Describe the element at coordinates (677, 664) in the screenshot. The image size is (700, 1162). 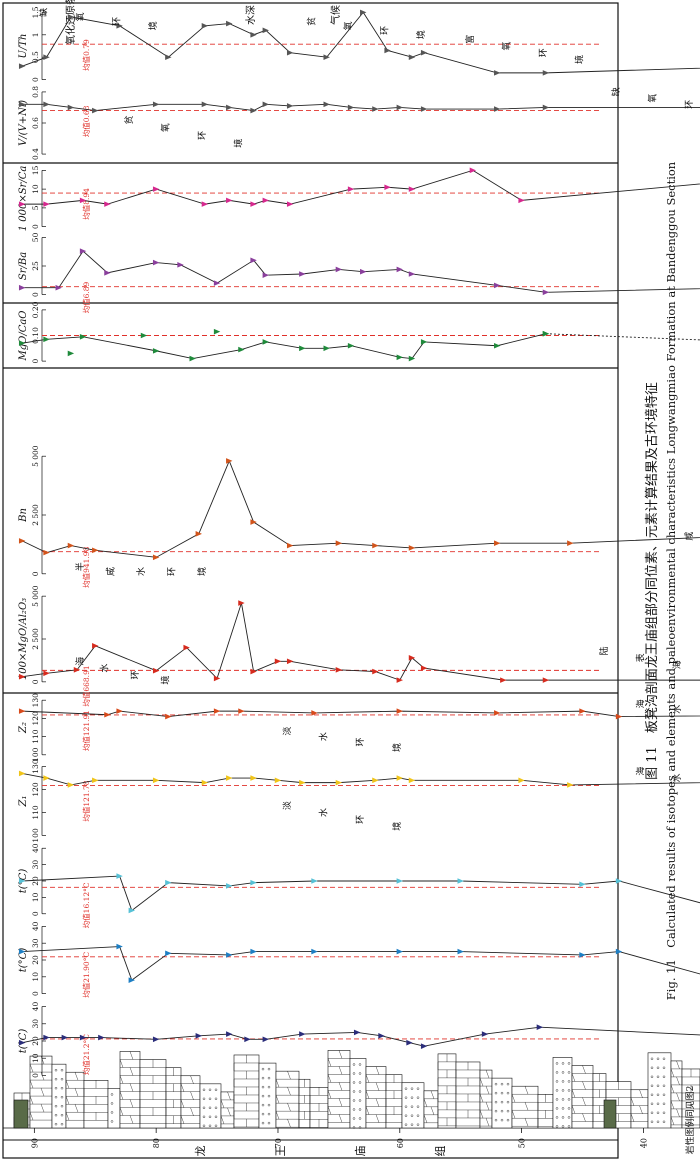
I see `annotation-text: 海` at that location.